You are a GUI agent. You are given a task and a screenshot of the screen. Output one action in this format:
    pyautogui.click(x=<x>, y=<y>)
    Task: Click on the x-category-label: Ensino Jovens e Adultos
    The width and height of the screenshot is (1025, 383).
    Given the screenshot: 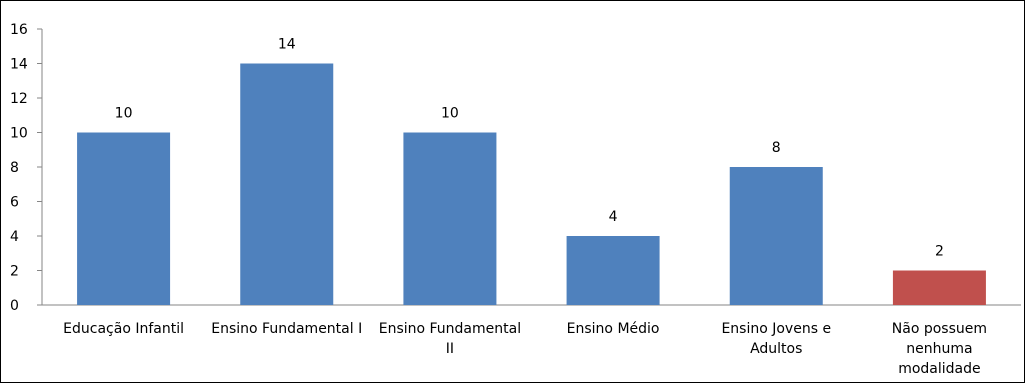 What is the action you would take?
    pyautogui.click(x=776, y=339)
    